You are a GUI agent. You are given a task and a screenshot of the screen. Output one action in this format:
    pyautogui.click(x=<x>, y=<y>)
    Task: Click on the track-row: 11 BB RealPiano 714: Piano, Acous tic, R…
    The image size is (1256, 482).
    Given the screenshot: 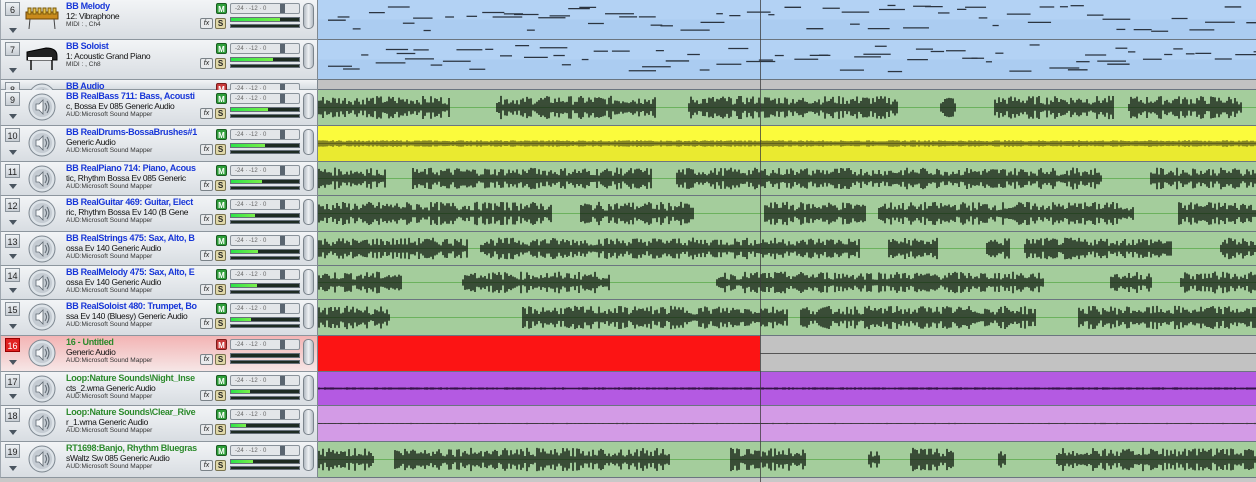 What is the action you would take?
    pyautogui.click(x=628, y=179)
    